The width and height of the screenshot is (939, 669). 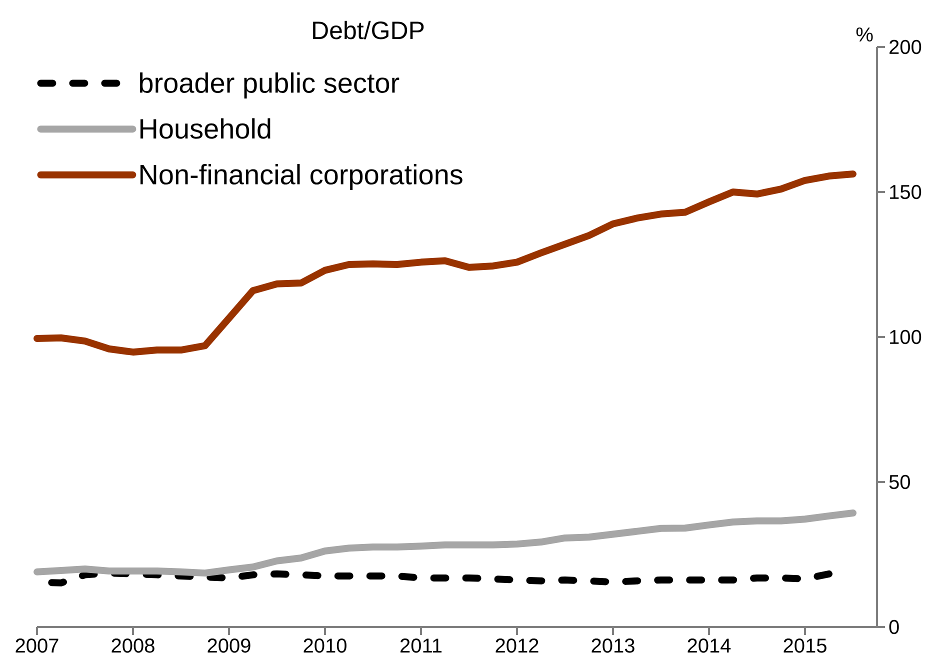 I want to click on x-tick-label: 2012, so click(x=517, y=645).